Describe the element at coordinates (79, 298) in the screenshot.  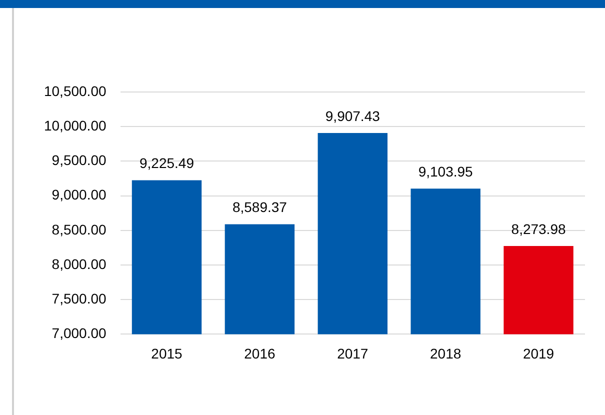
I see `y-tick-label: 7,500.00` at that location.